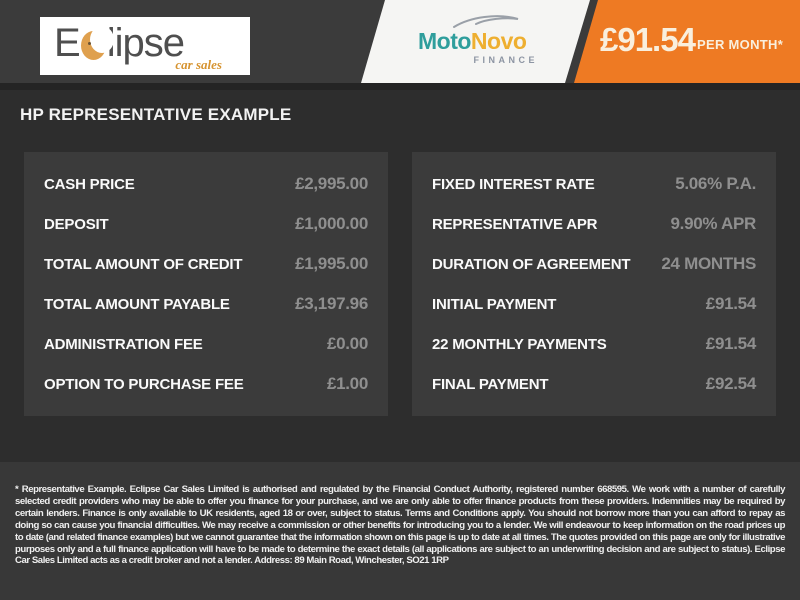 This screenshot has height=600, width=800. Describe the element at coordinates (513, 184) in the screenshot. I see `row-label: FIXED INTEREST RATE` at that location.